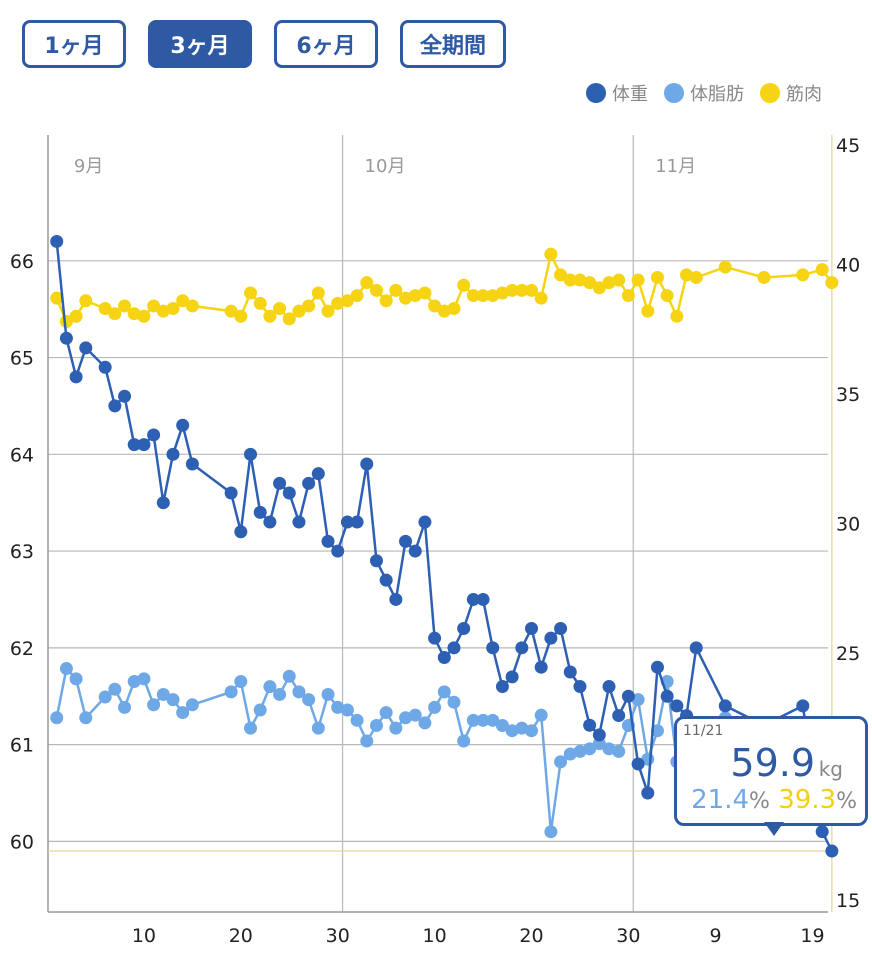 The height and width of the screenshot is (960, 872). Describe the element at coordinates (848, 395) in the screenshot. I see `y-right-tick-label: 35` at that location.